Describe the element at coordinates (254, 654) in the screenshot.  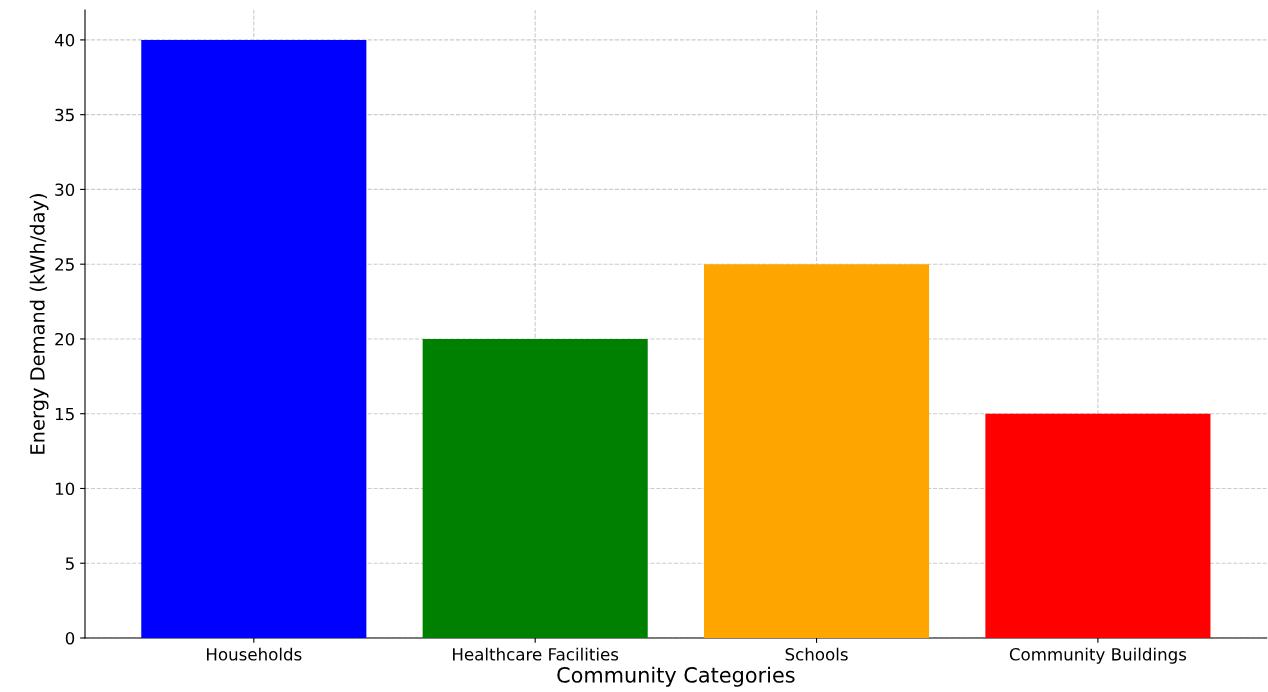
I see `x-tick-label: Households` at that location.